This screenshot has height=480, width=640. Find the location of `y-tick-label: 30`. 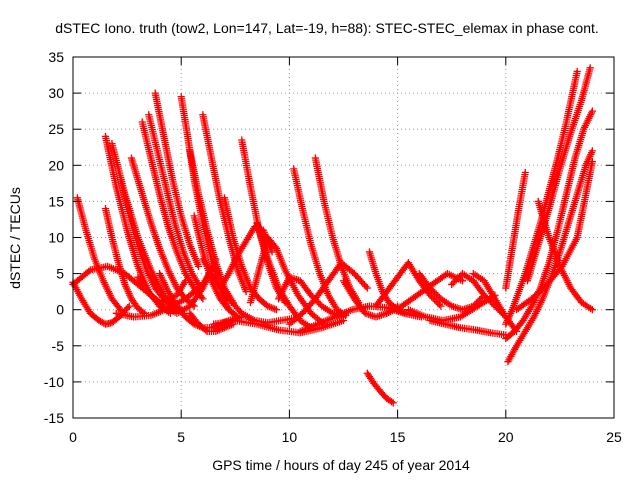

y-tick-label: 30 is located at coordinates (56, 93).